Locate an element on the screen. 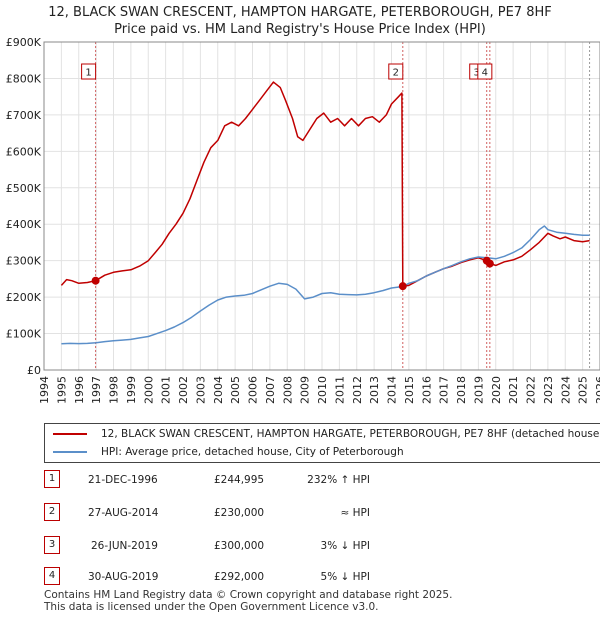 This screenshot has width=600, height=620. y-tick-label: £600K is located at coordinates (24, 151).